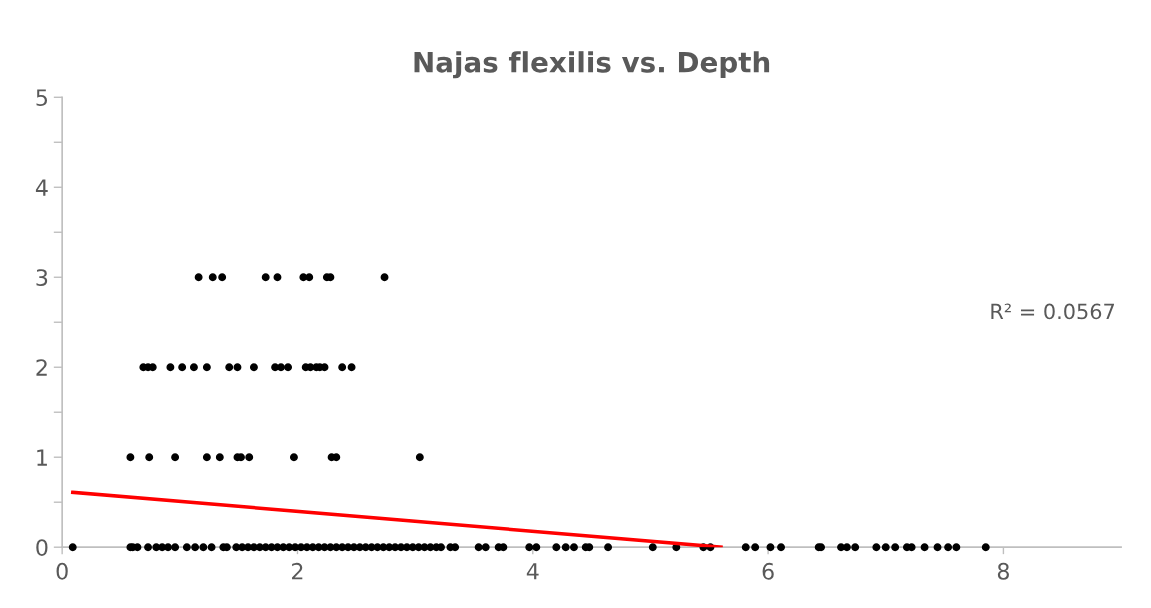 This screenshot has height=608, width=1151. What do you see at coordinates (62, 571) in the screenshot?
I see `x-tick-label: 0` at bounding box center [62, 571].